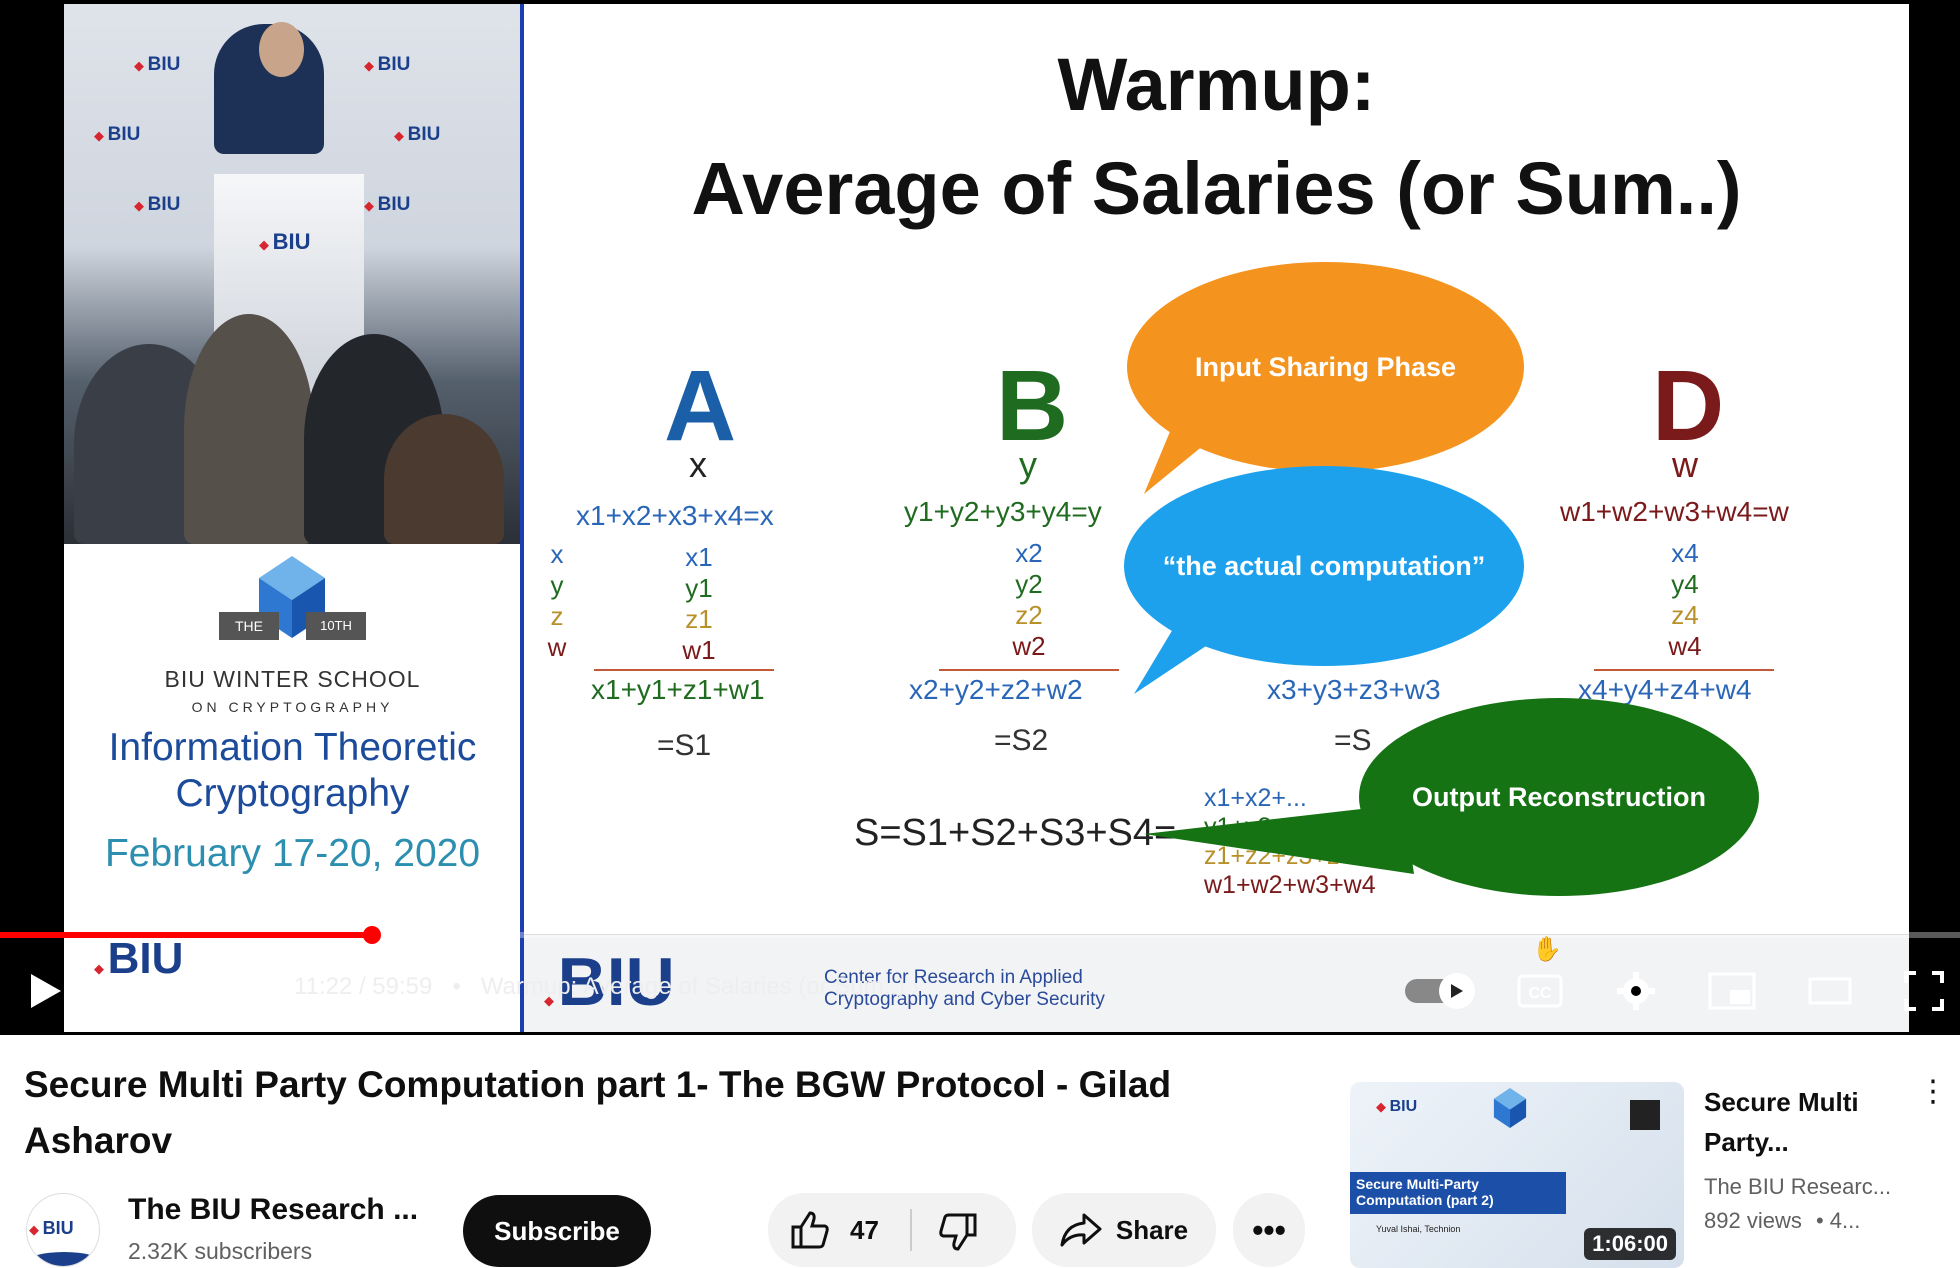  I want to click on like-count: 47, so click(864, 1229).